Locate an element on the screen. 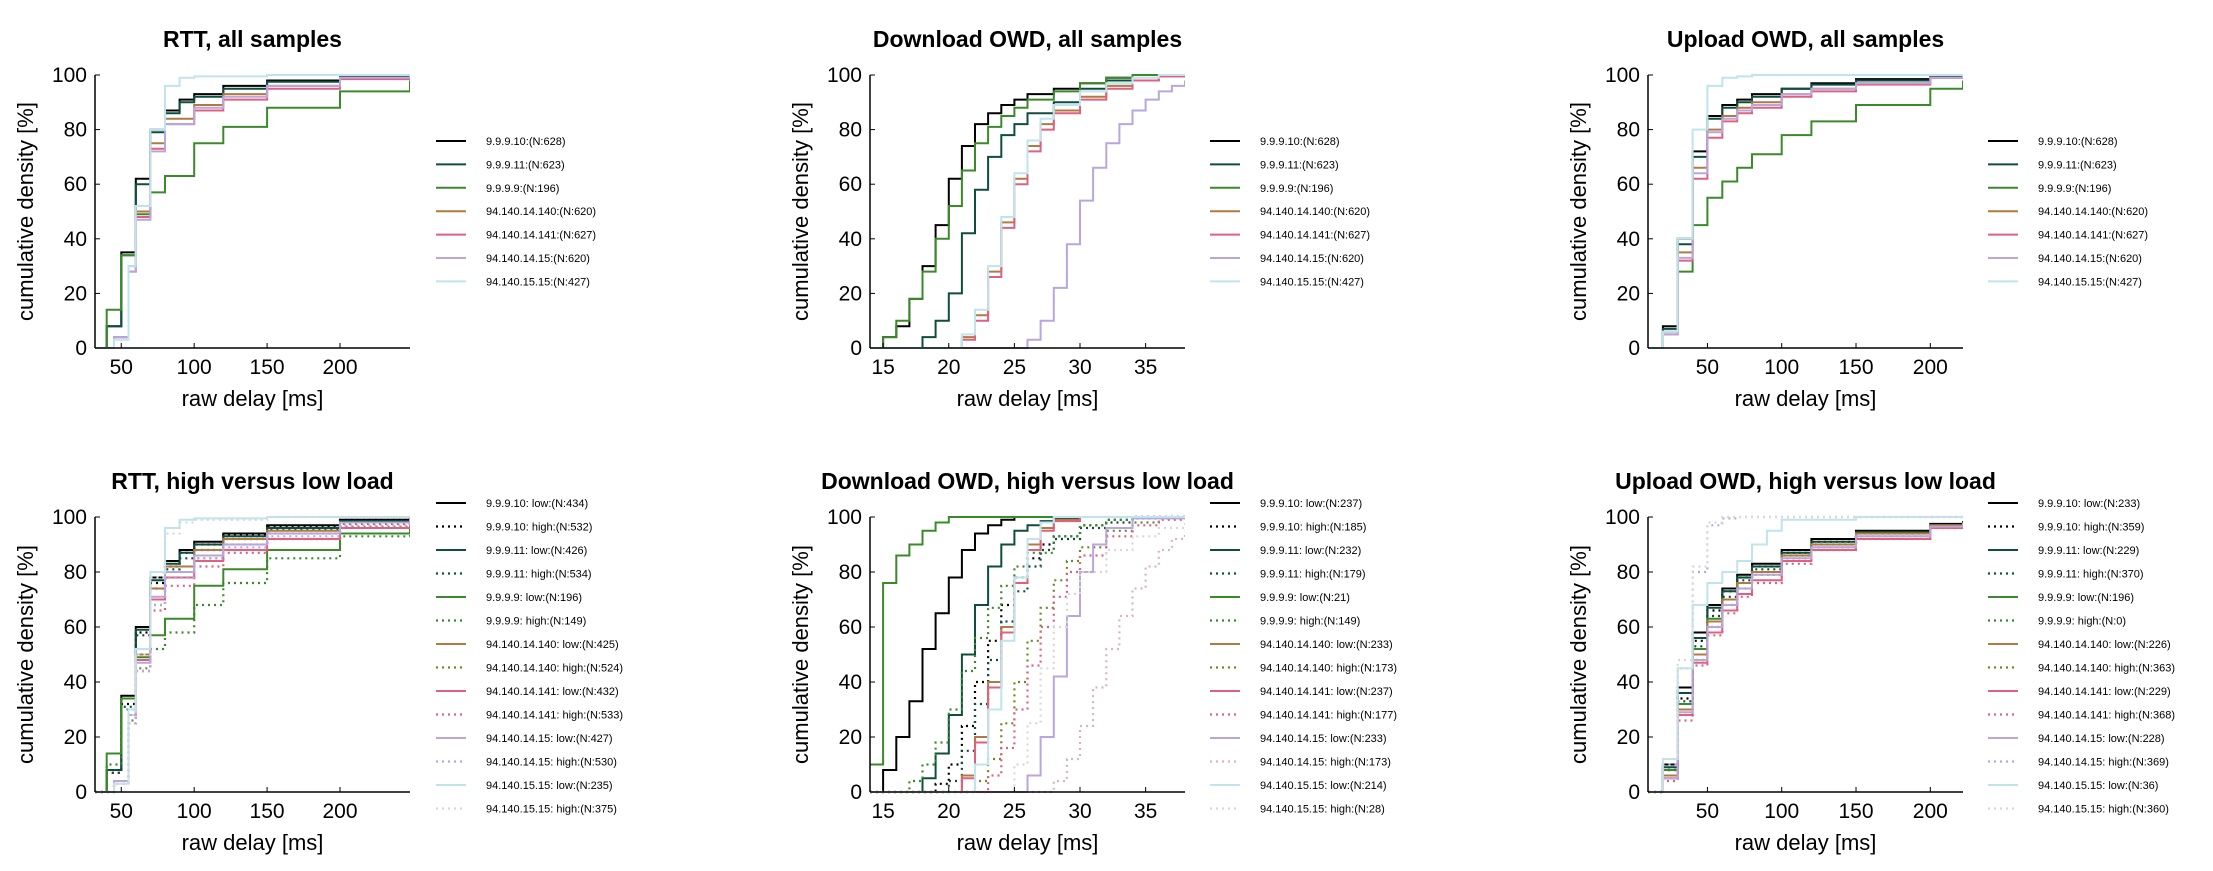 The image size is (2213, 871). legend-entry: 94.140.14.141: high:(N:368) is located at coordinates (2106, 716).